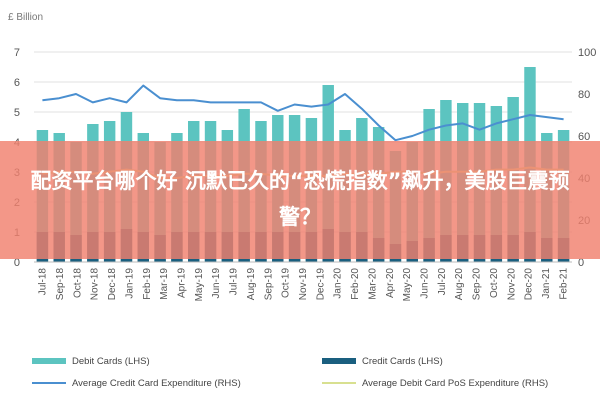 The width and height of the screenshot is (600, 400). Describe the element at coordinates (268, 284) in the screenshot. I see `x-tick-label: Sep-19` at that location.